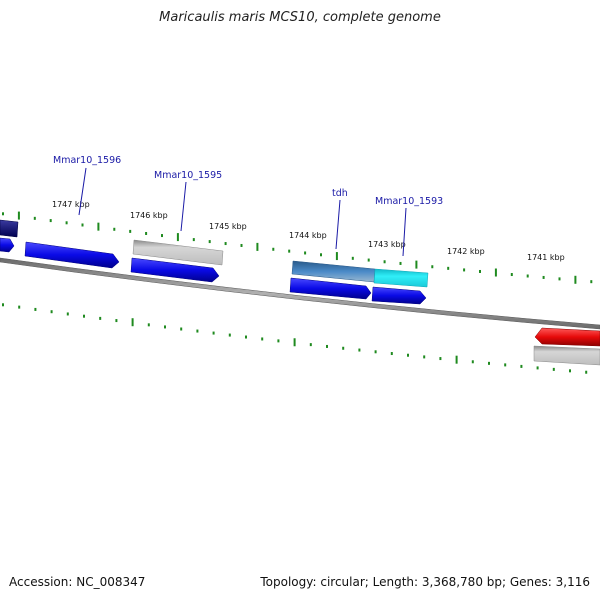 The height and width of the screenshot is (600, 600). What do you see at coordinates (228, 226) in the screenshot?
I see `scale-label: 1745 kbp` at bounding box center [228, 226].